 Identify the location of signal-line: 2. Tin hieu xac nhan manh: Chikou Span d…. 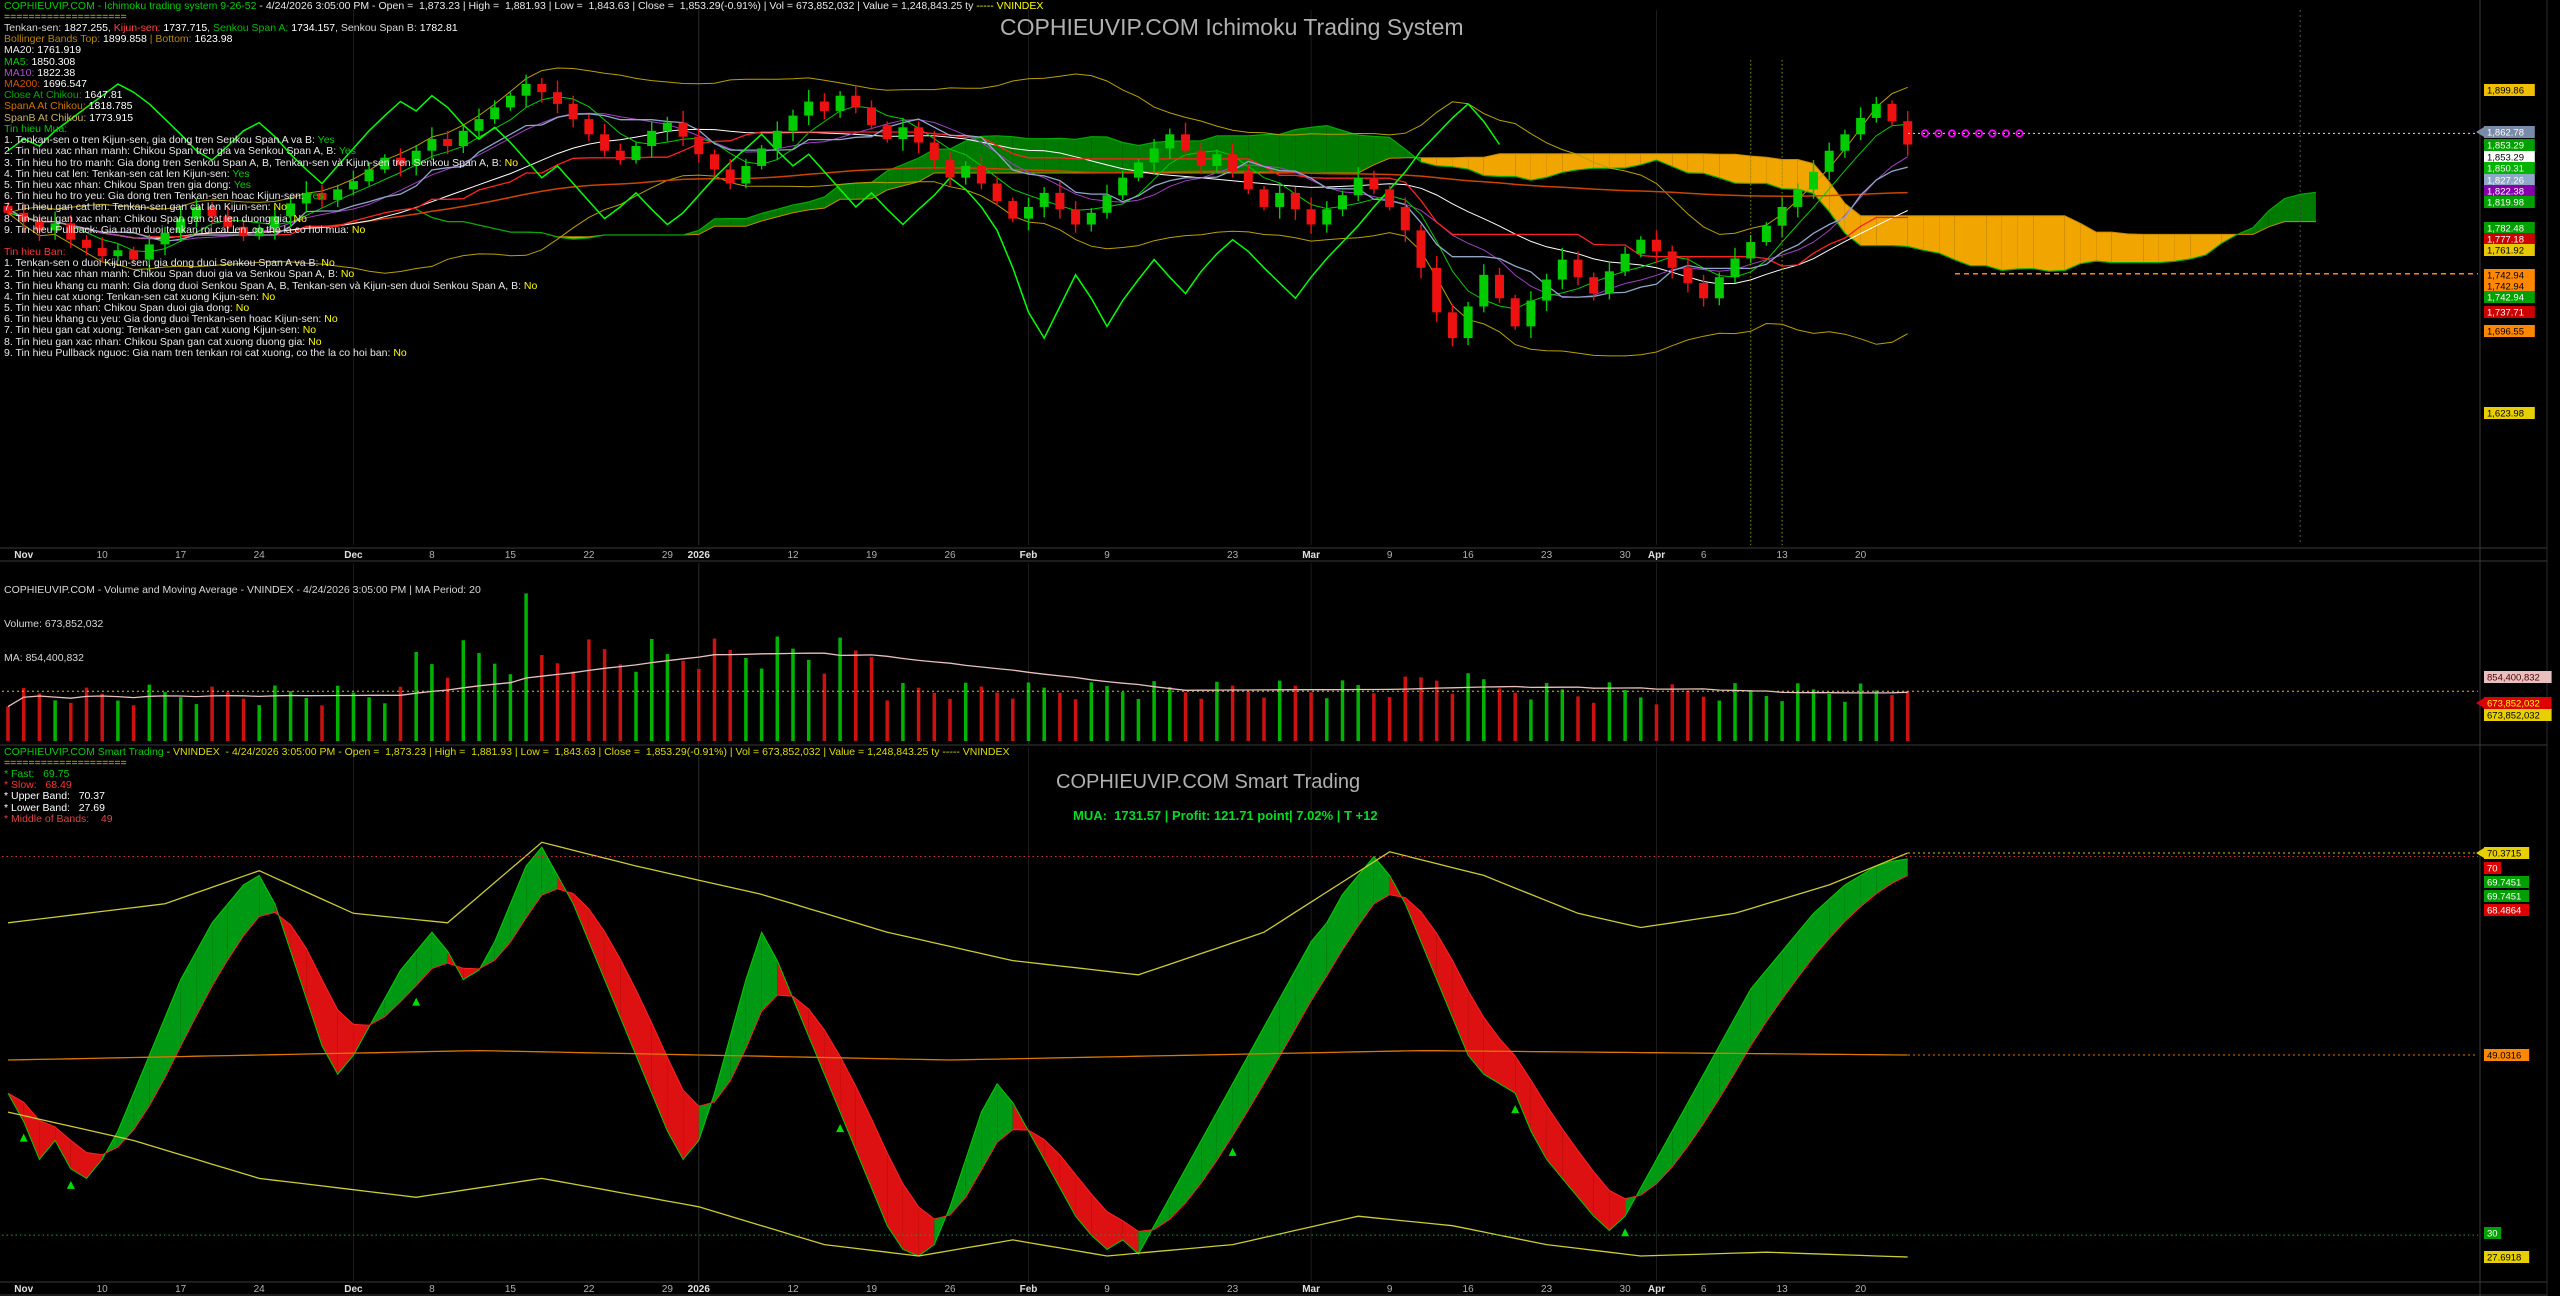
(179, 274).